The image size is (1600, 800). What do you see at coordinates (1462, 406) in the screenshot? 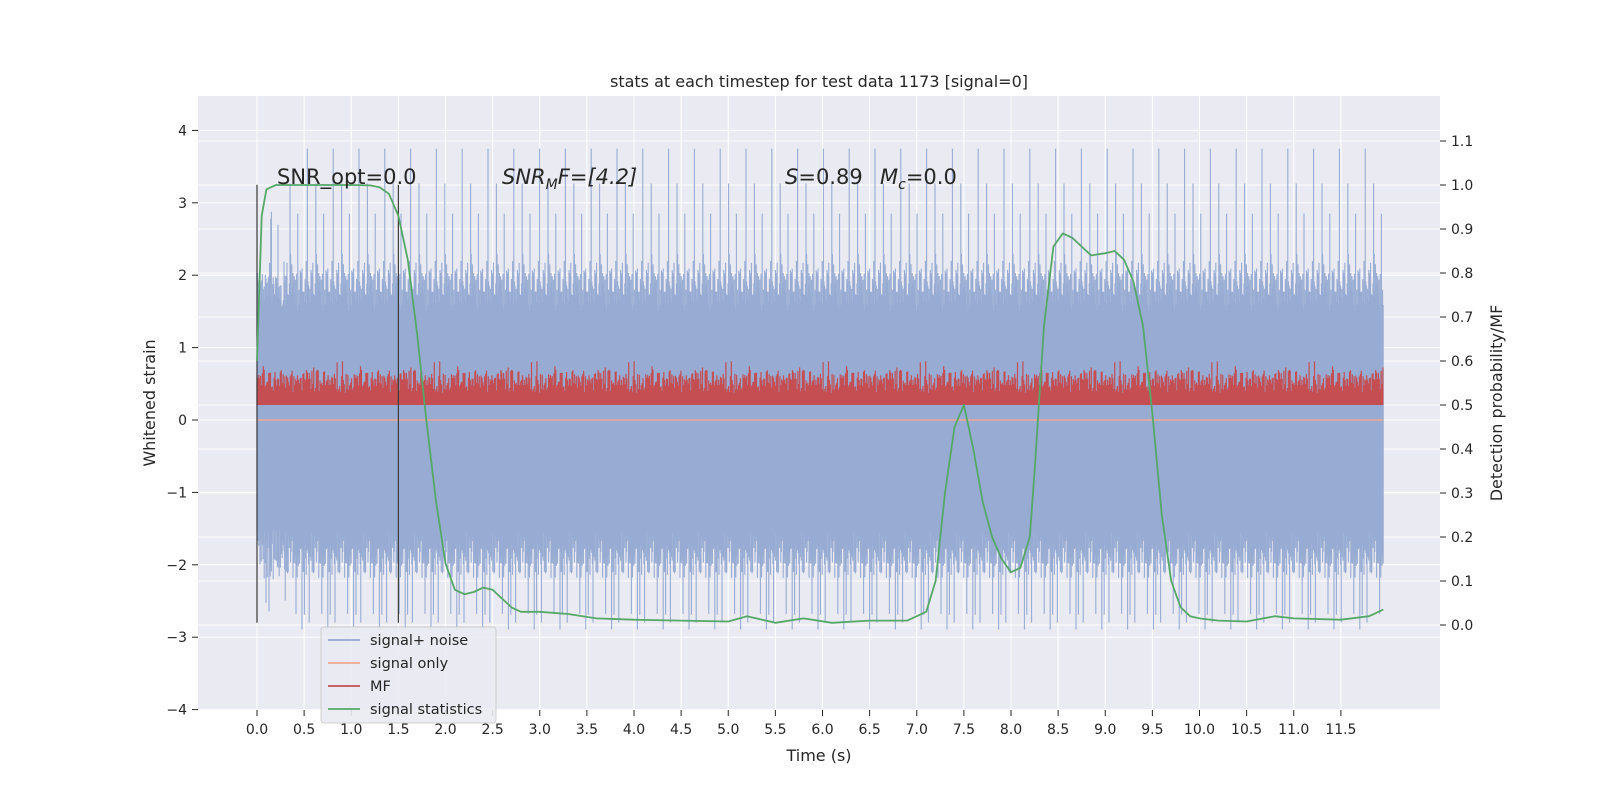
I see `y-right-tick-label: 0.5` at bounding box center [1462, 406].